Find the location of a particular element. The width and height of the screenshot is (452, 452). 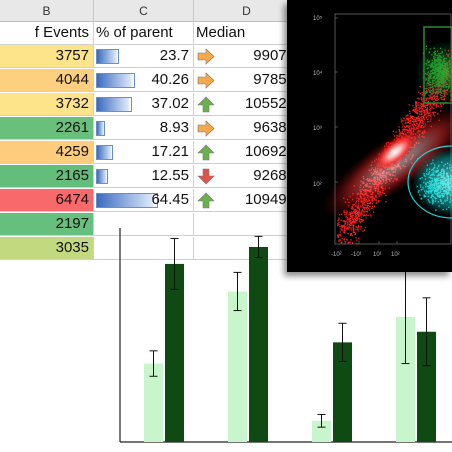

y-tick-label: 10² is located at coordinates (317, 185).